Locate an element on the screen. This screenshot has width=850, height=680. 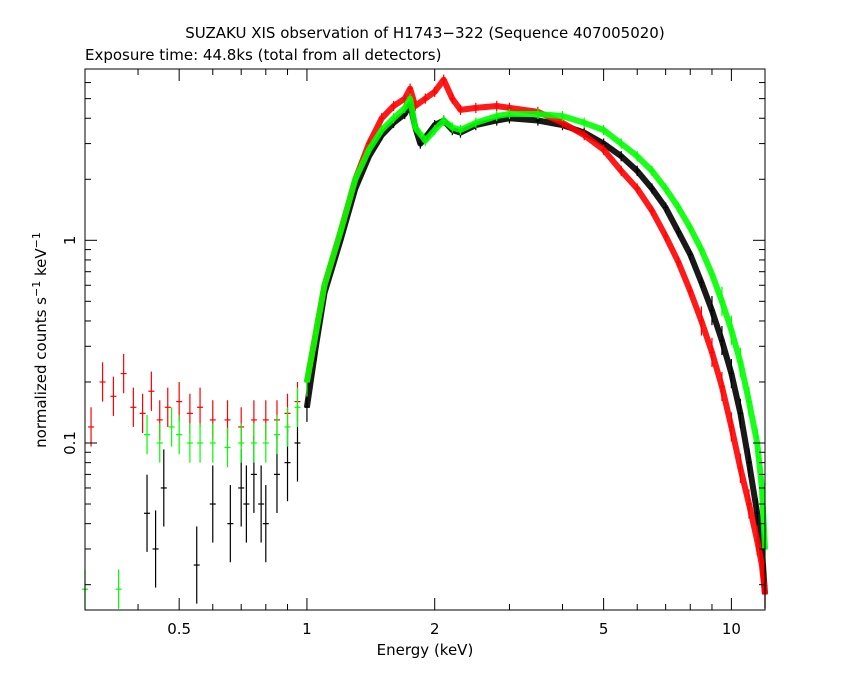
y-axis-label: normalized counts s−1 keV−1 is located at coordinates (40, 340).